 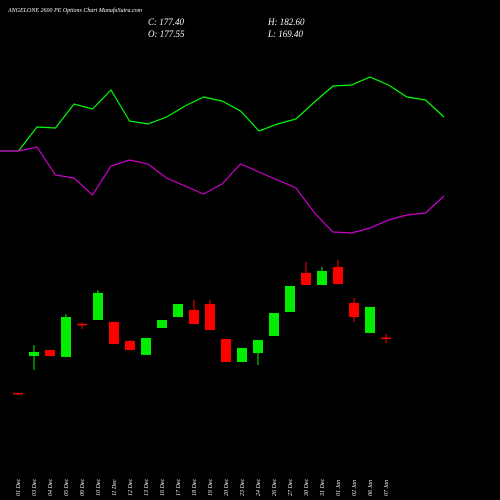 What do you see at coordinates (243, 487) in the screenshot?
I see `x-tick-label: 23 Dec` at bounding box center [243, 487].